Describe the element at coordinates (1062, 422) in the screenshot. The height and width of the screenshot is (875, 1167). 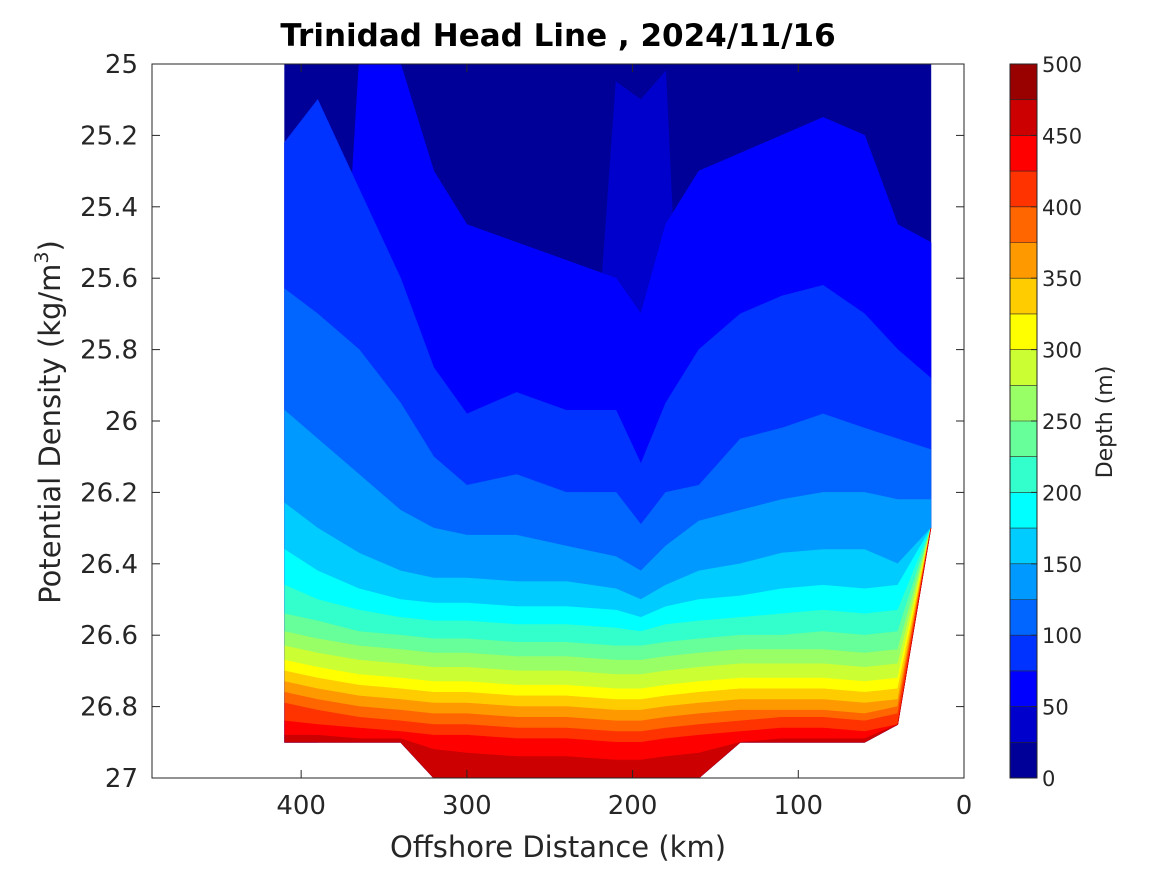
I see `colorbar-tick-label: 250` at that location.